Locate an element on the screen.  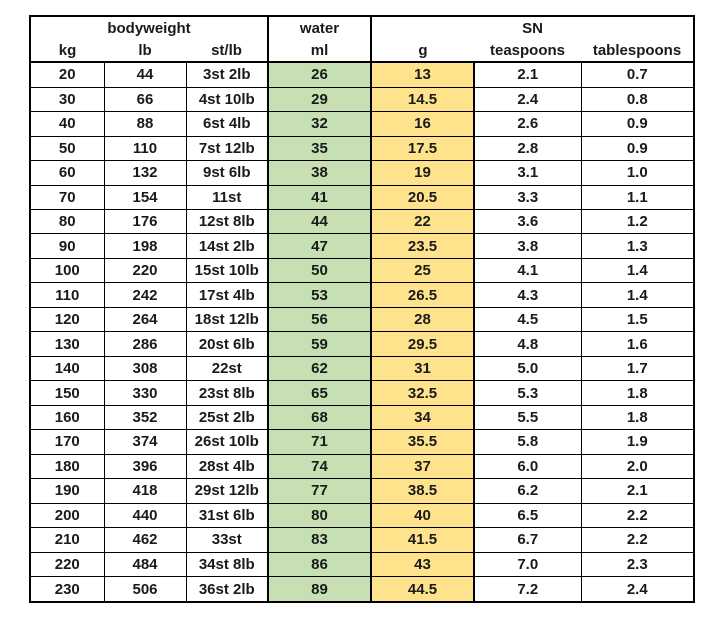
cell-g: 19 is located at coordinates (423, 173).